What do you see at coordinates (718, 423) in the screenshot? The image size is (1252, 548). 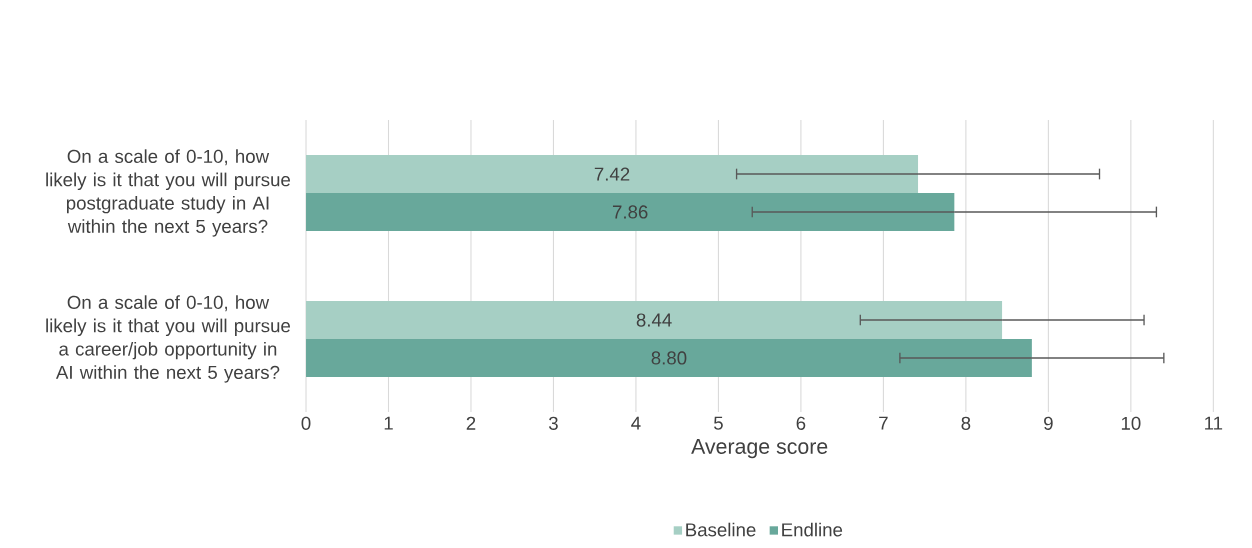 I see `x-tick-label: 5` at bounding box center [718, 423].